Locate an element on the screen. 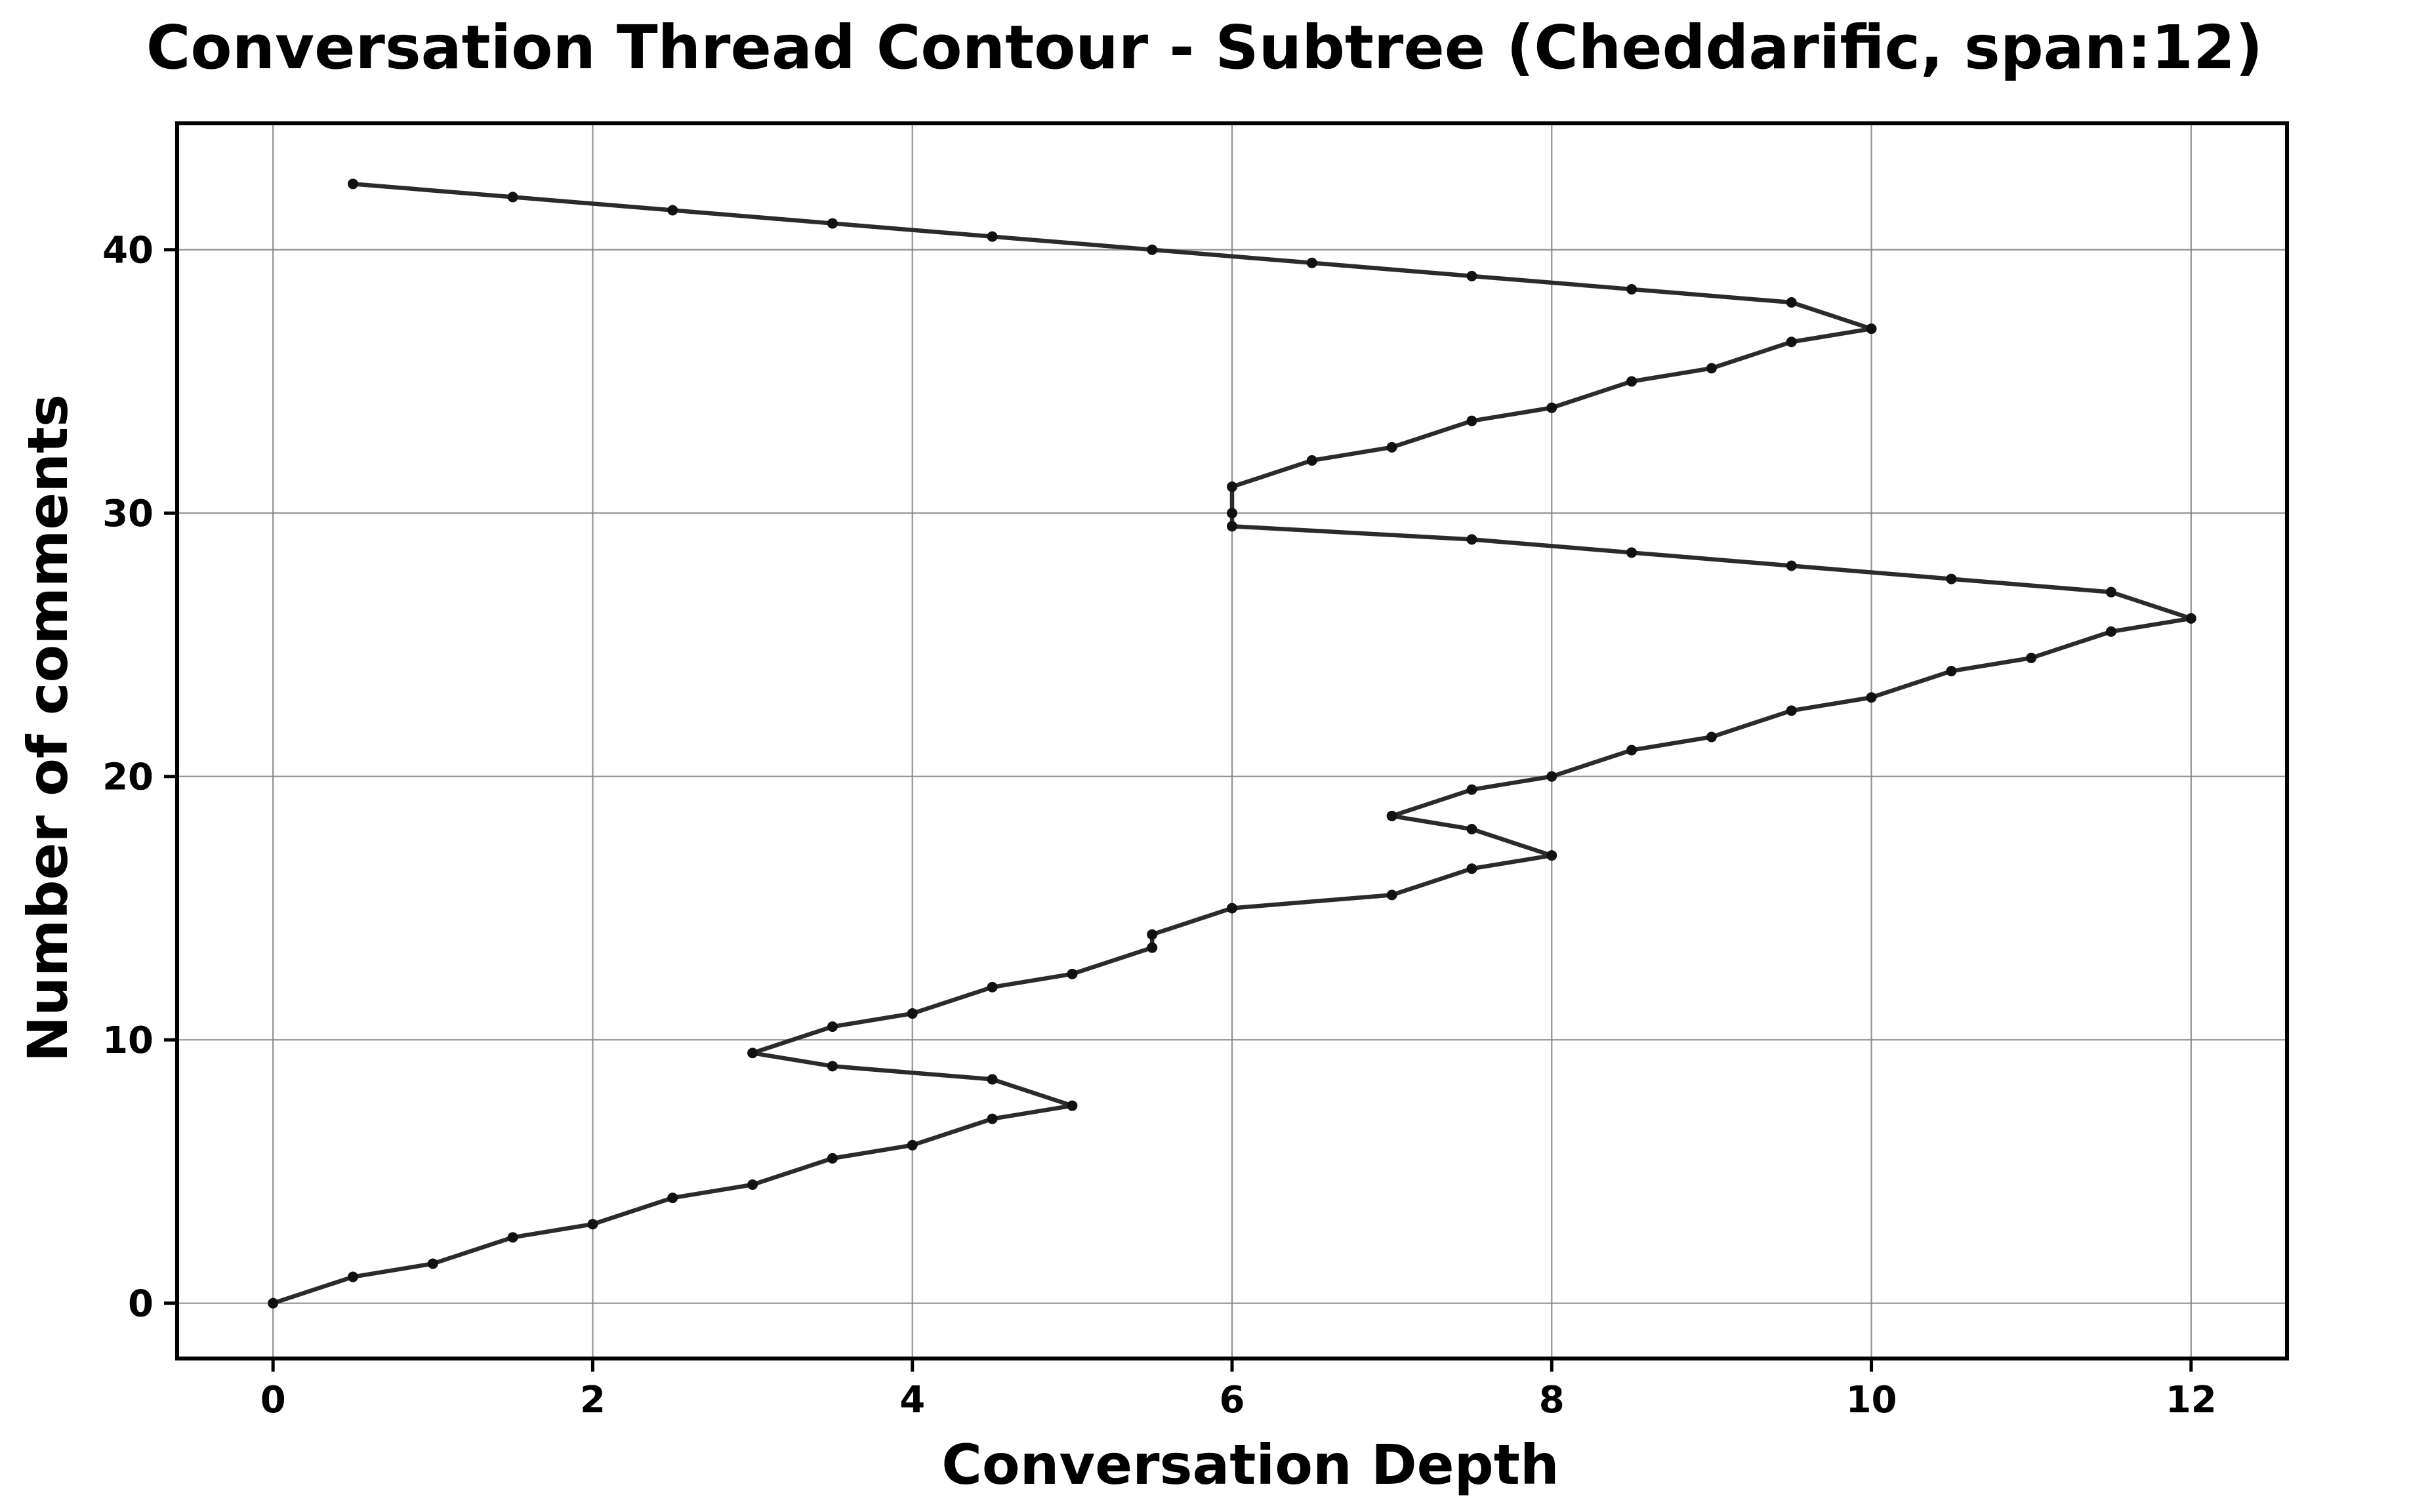 This screenshot has width=2409, height=1512. y-axis-ticks: 0 10 20 30 40 is located at coordinates (139, 778).